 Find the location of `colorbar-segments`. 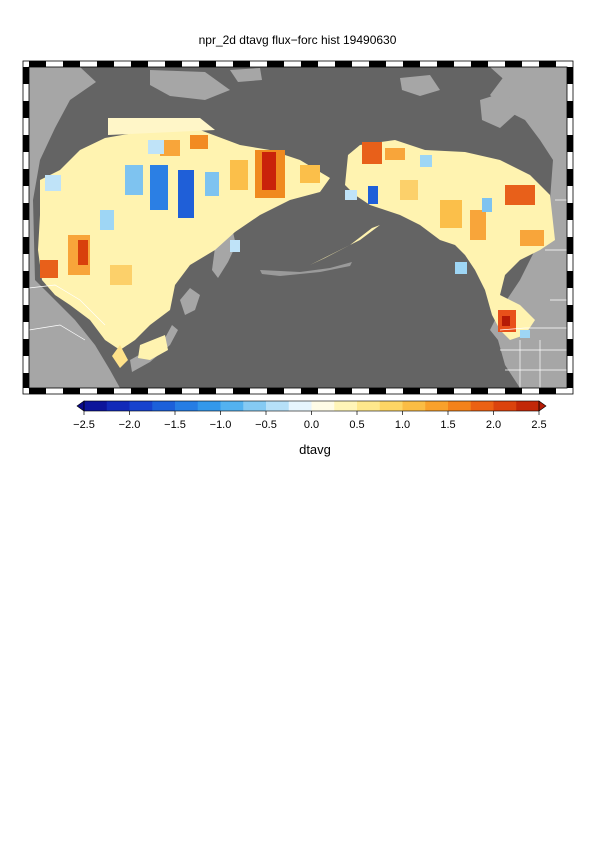

colorbar-segments is located at coordinates (311, 406).